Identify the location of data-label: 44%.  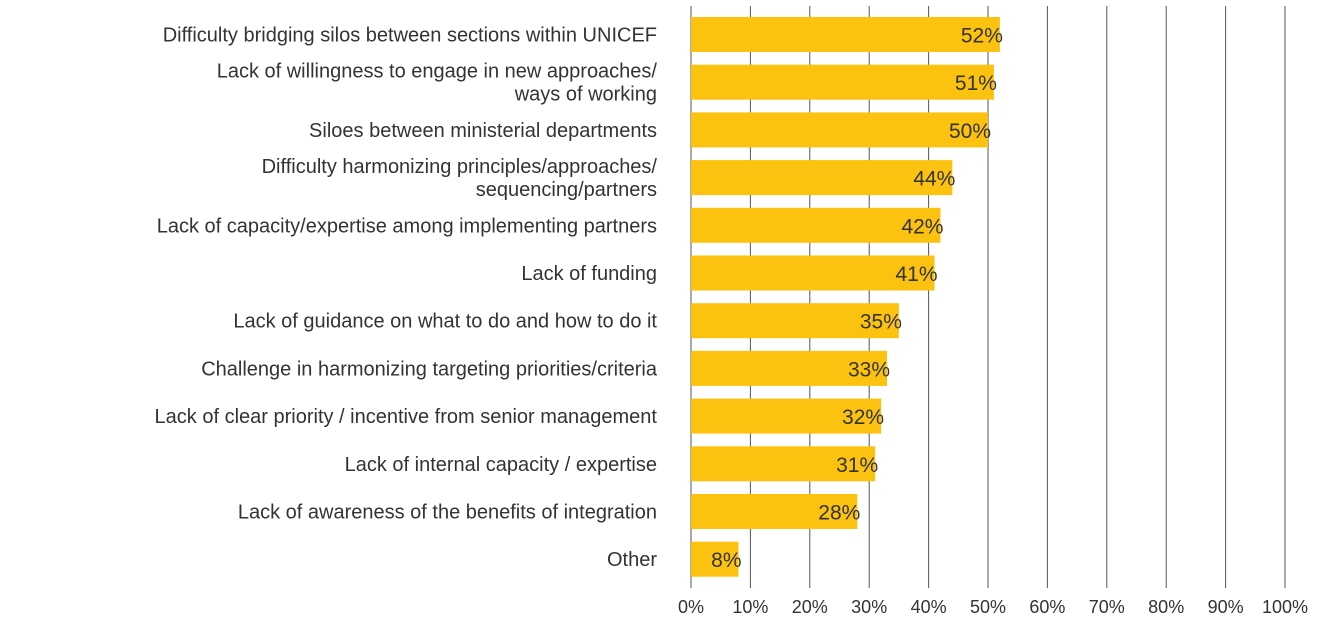
(934, 179).